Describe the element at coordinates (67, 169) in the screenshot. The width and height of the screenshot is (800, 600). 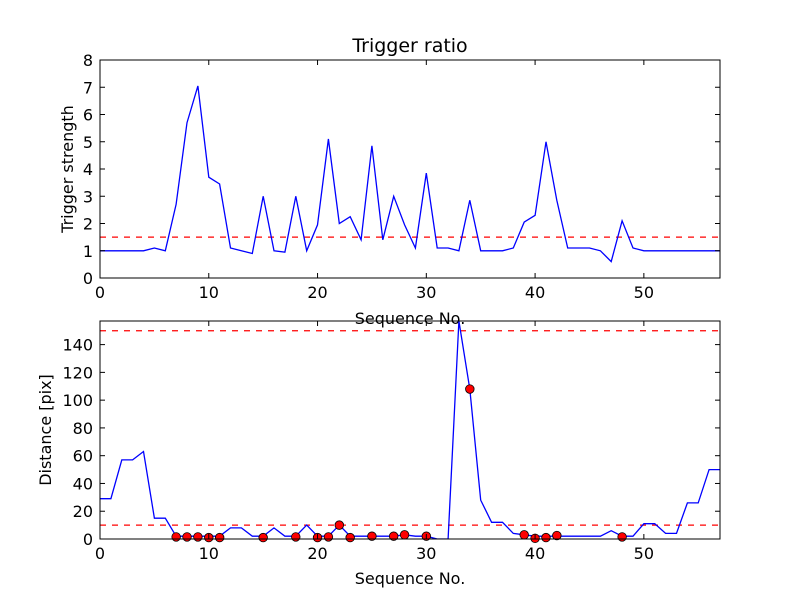
I see `top-chart-ylabel: Trigger strength` at that location.